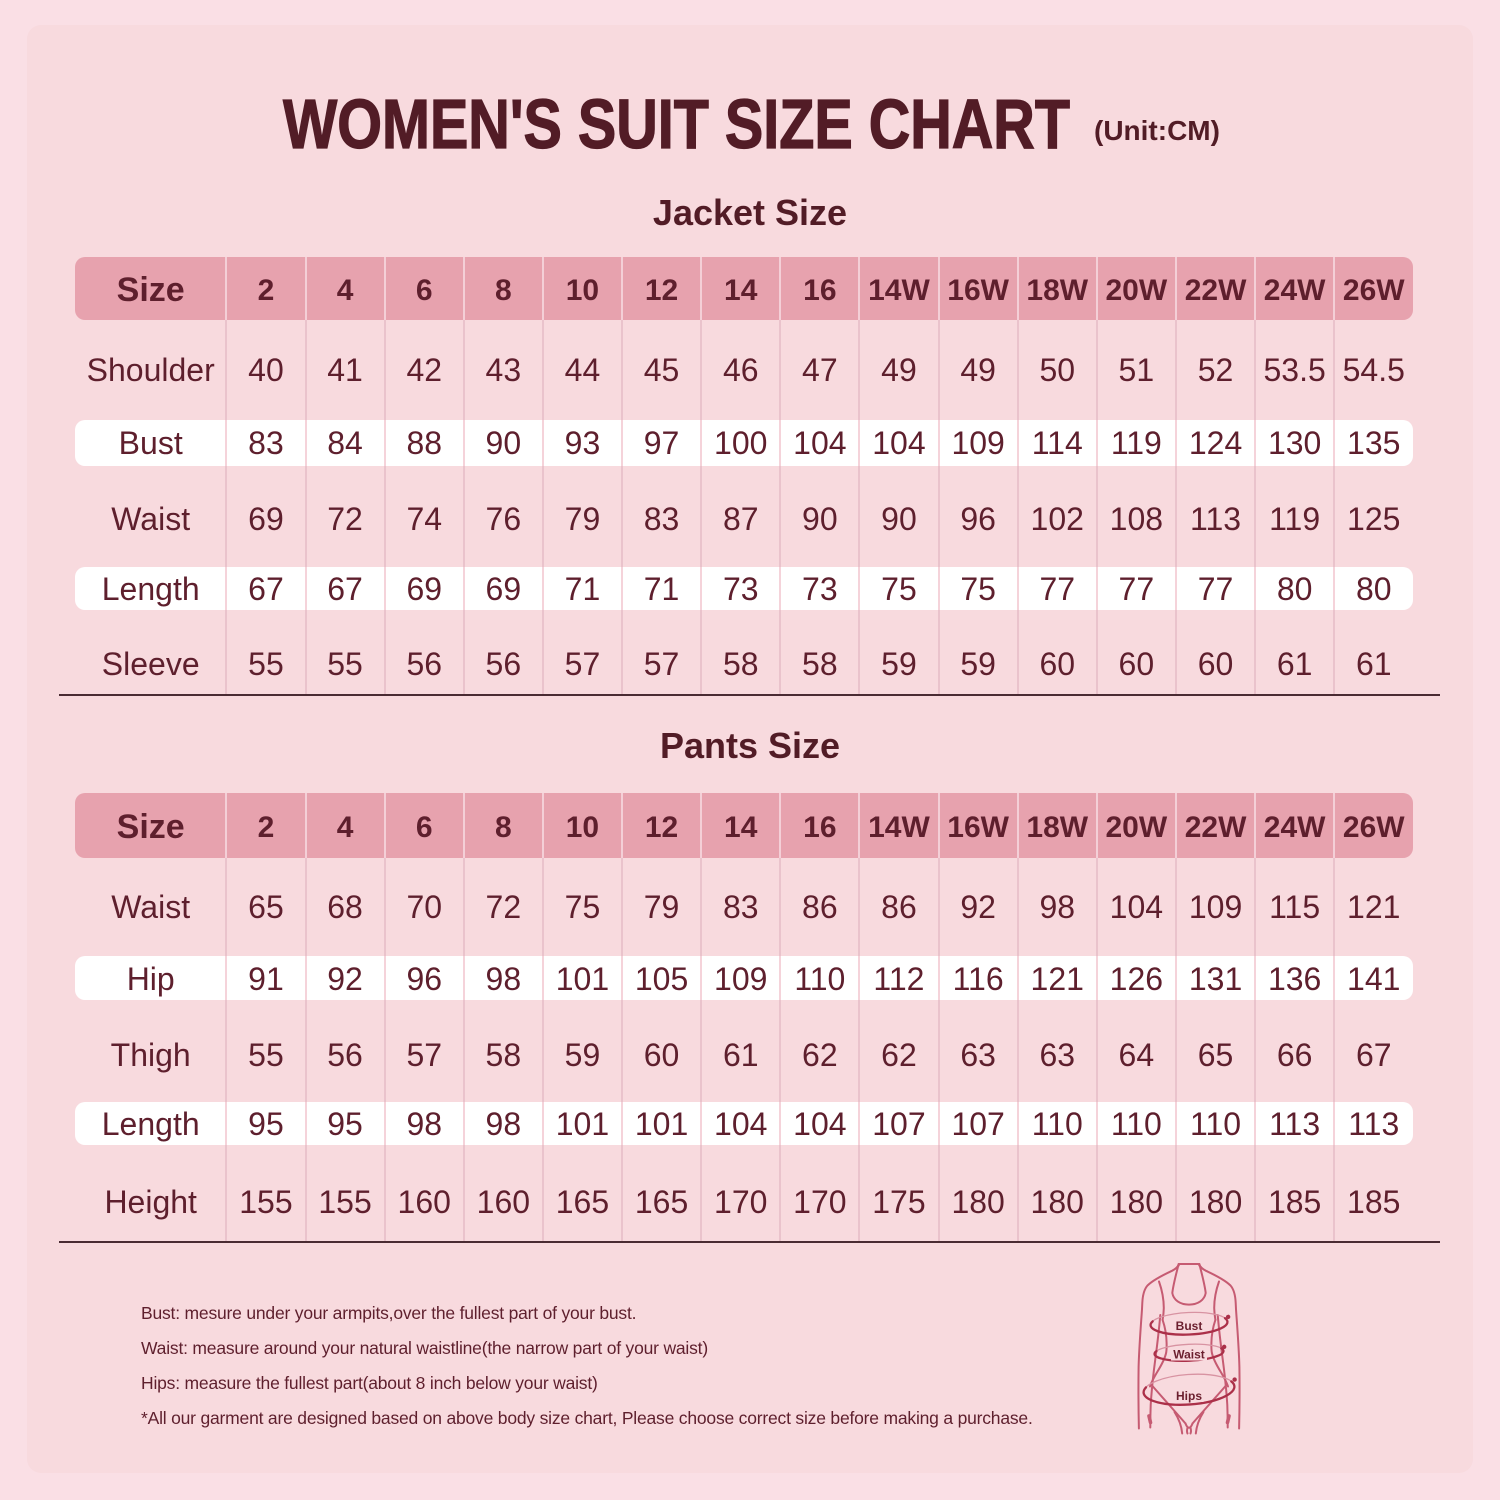  I want to click on svg-text: Bust, so click(1189, 1326).